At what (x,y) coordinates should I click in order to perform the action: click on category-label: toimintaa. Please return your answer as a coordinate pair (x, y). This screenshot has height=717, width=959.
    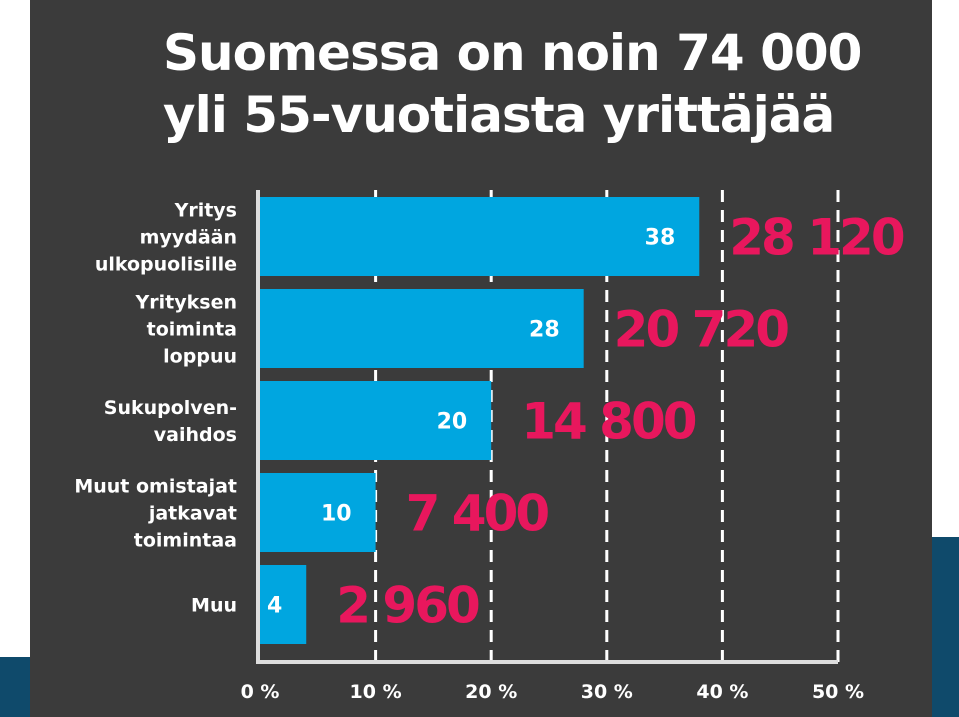
    Looking at the image, I should click on (185, 541).